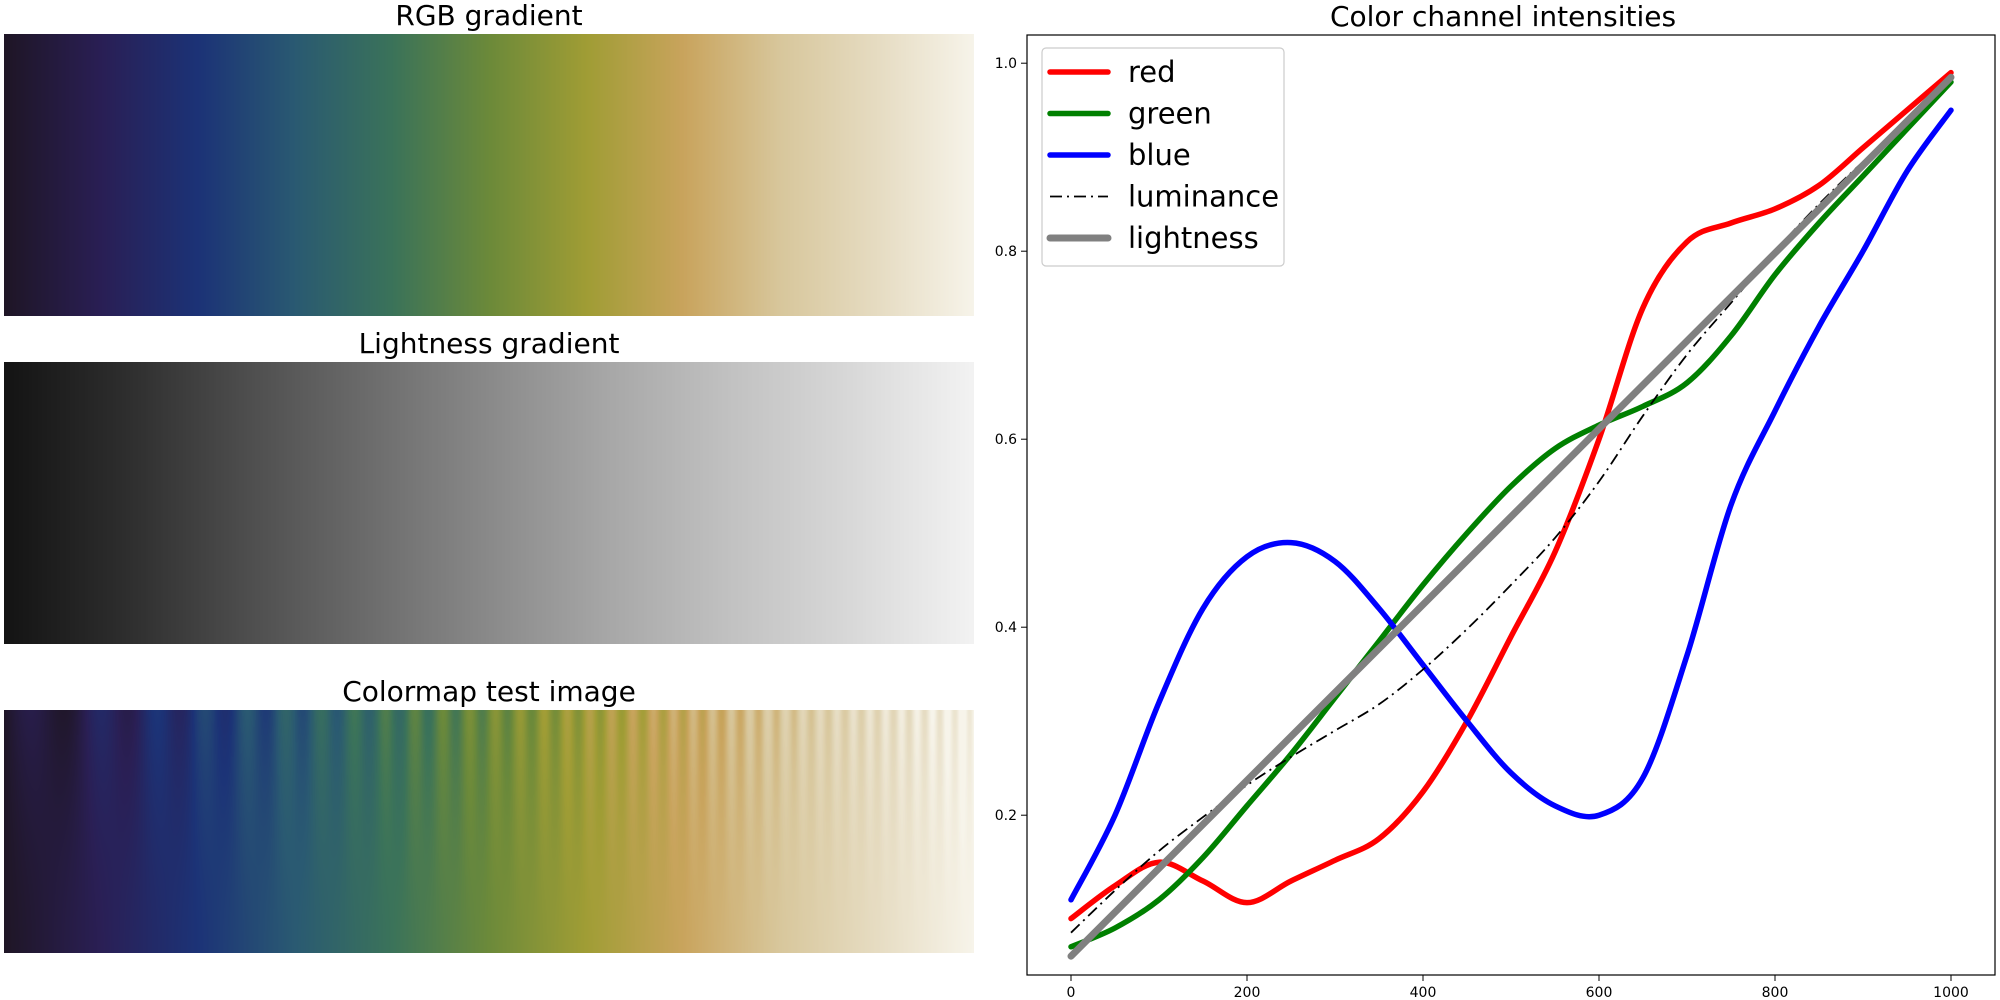 Image resolution: width=2000 pixels, height=1000 pixels. Describe the element at coordinates (1071, 992) in the screenshot. I see `x-tick-label: 0` at that location.